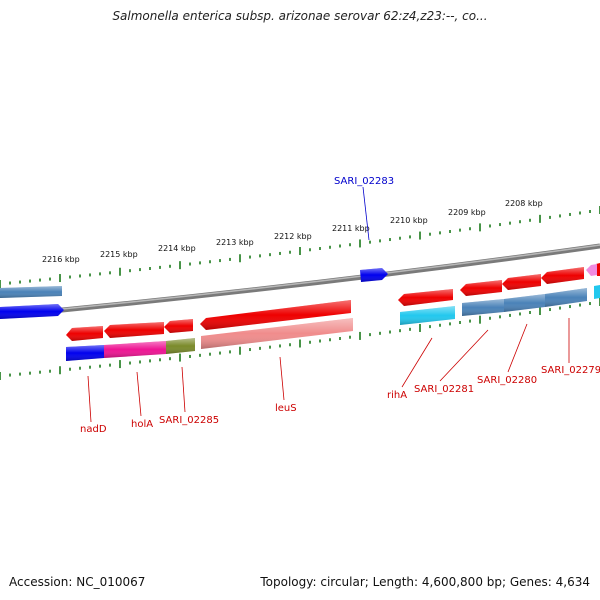 The width and height of the screenshot is (600, 600). I want to click on gene-label: SARI_02280, so click(507, 380).